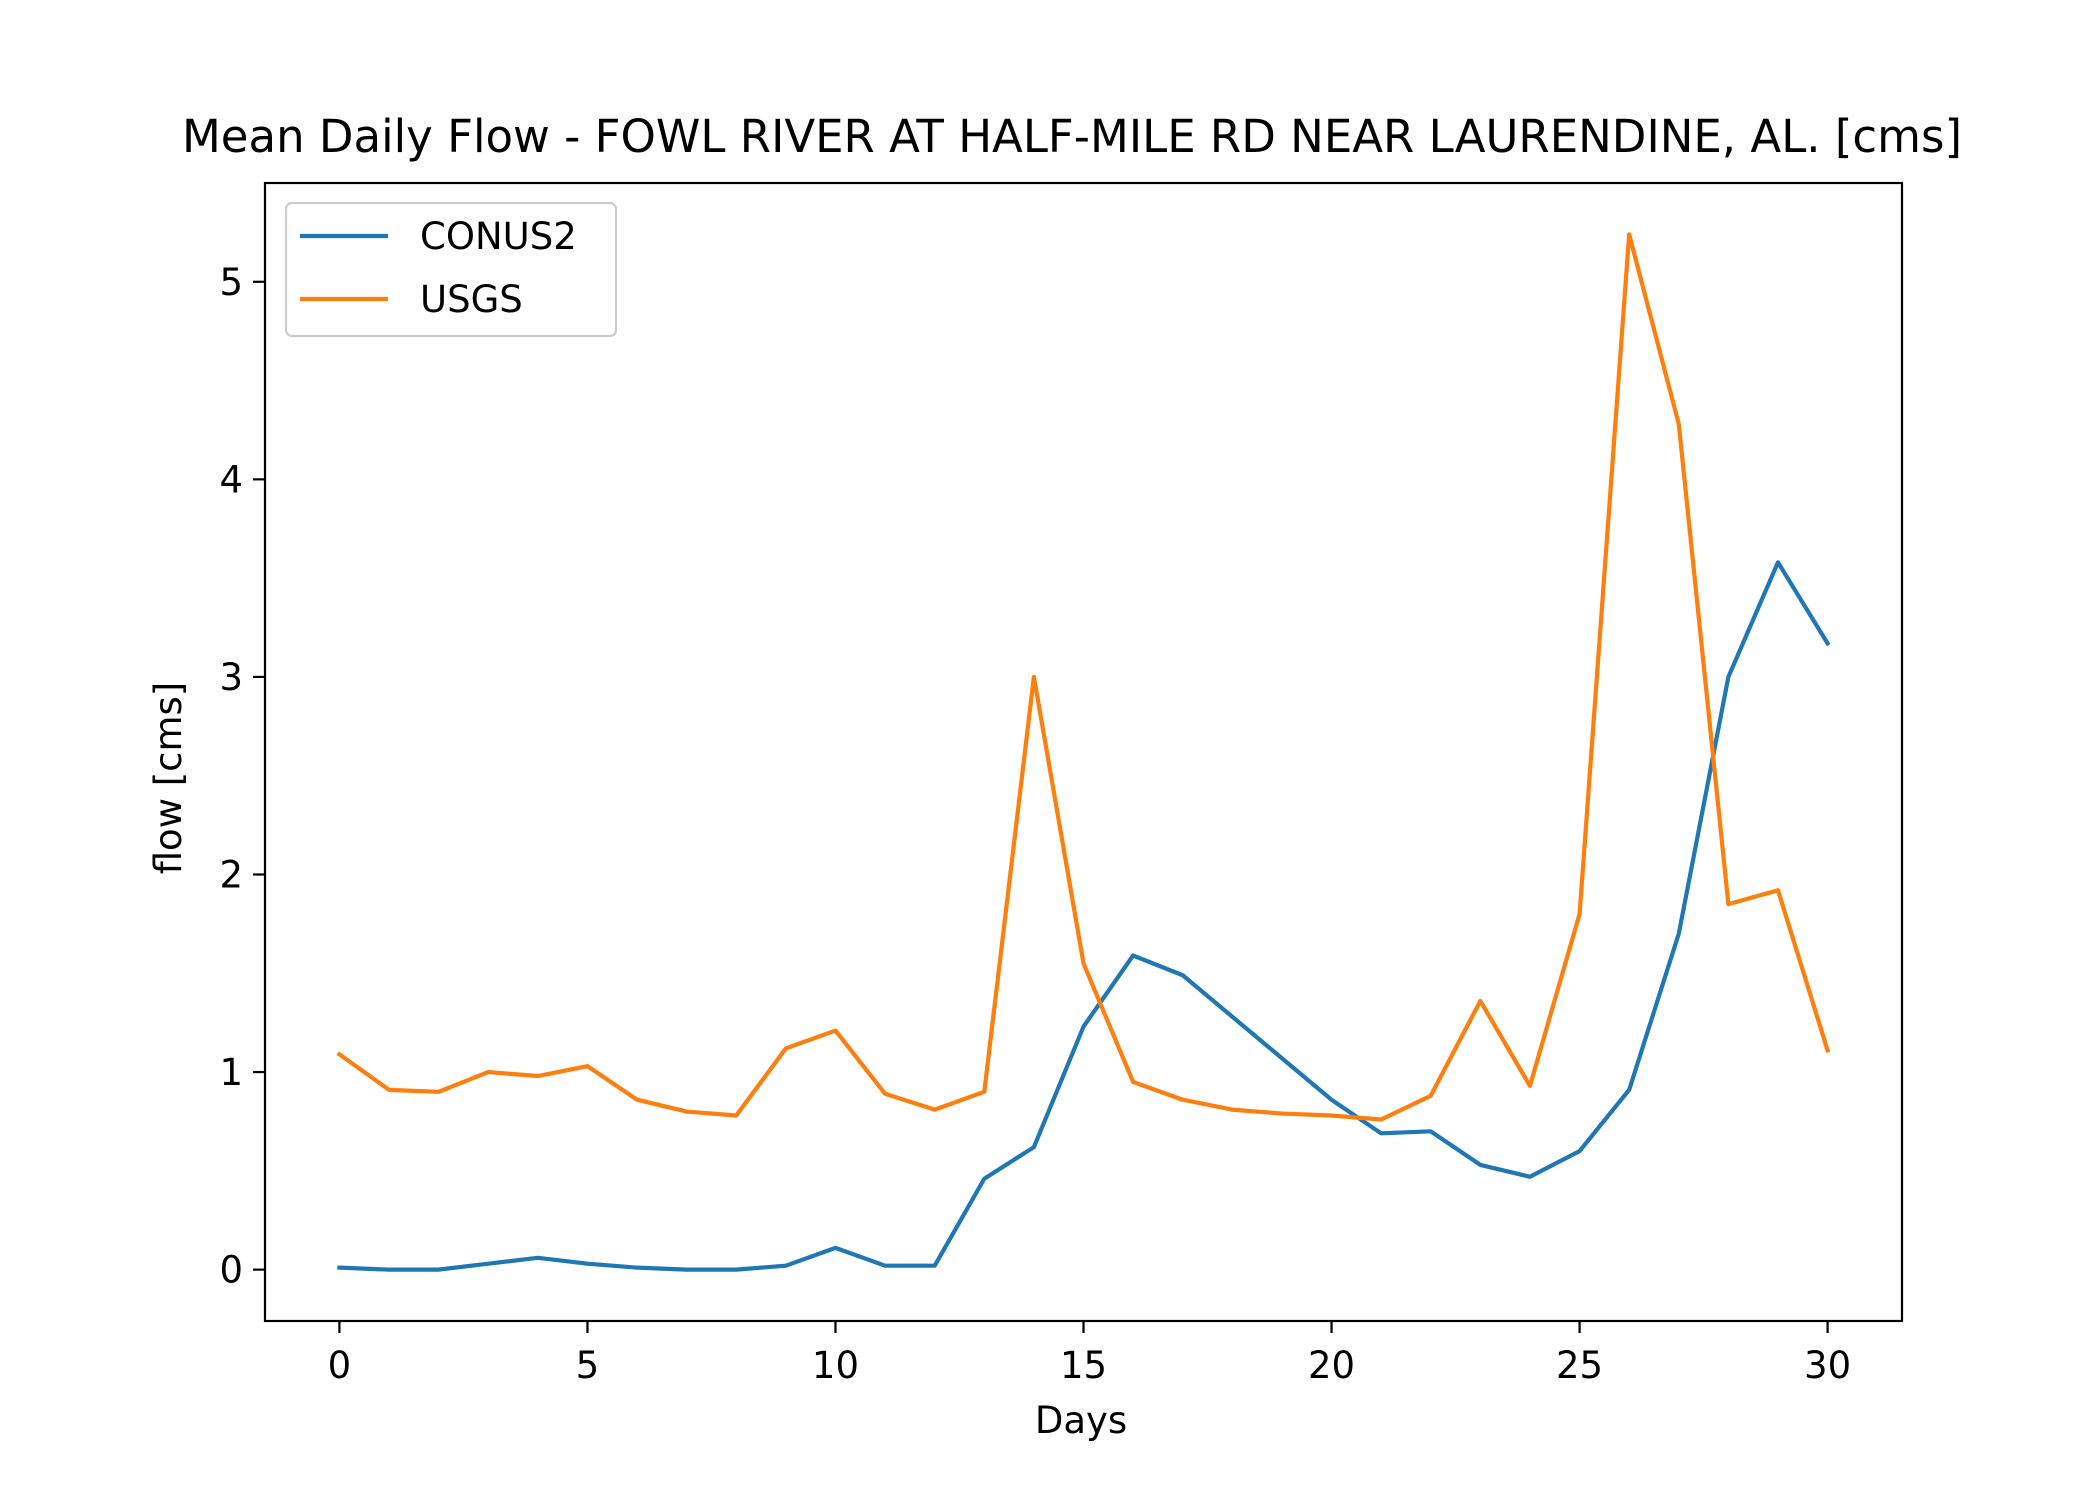 This screenshot has width=2100, height=1505. What do you see at coordinates (835, 1365) in the screenshot?
I see `x-tick-label: 10` at bounding box center [835, 1365].